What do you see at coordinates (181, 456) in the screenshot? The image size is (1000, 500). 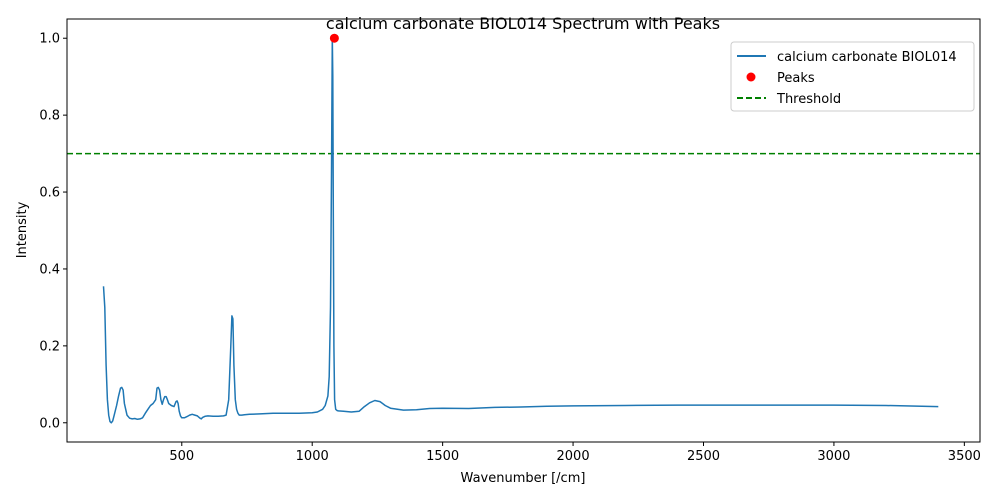 I see `x-tick-label: 500` at bounding box center [181, 456].